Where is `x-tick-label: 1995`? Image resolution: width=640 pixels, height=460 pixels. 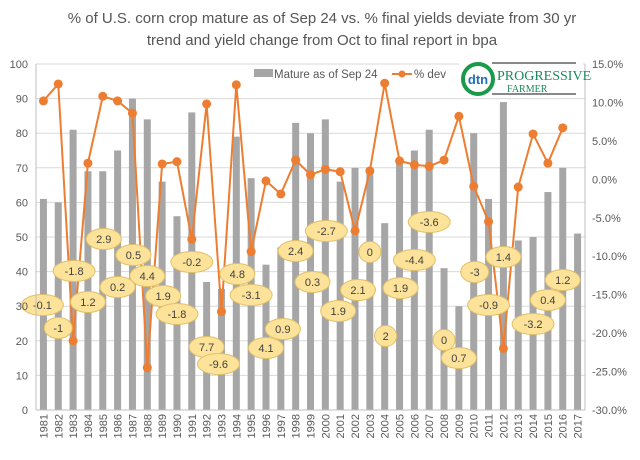 x-tick-label: 1995 is located at coordinates (252, 426).